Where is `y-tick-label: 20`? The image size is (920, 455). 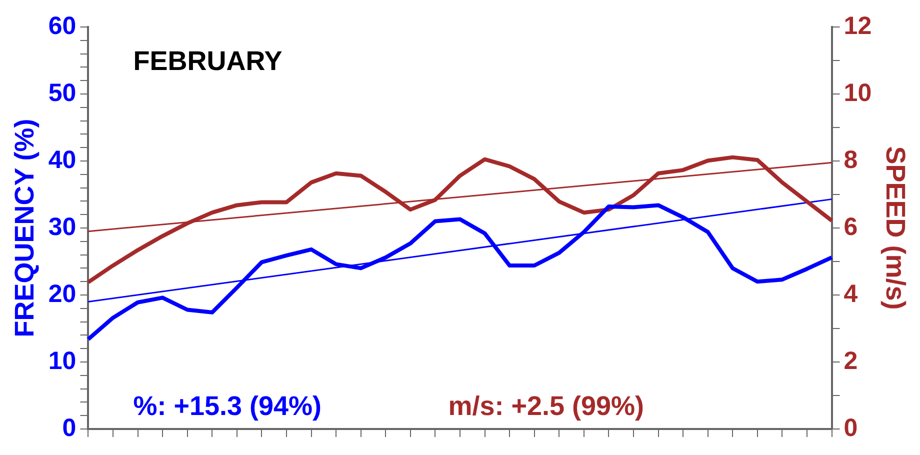 y-tick-label: 20 is located at coordinates (62, 294).